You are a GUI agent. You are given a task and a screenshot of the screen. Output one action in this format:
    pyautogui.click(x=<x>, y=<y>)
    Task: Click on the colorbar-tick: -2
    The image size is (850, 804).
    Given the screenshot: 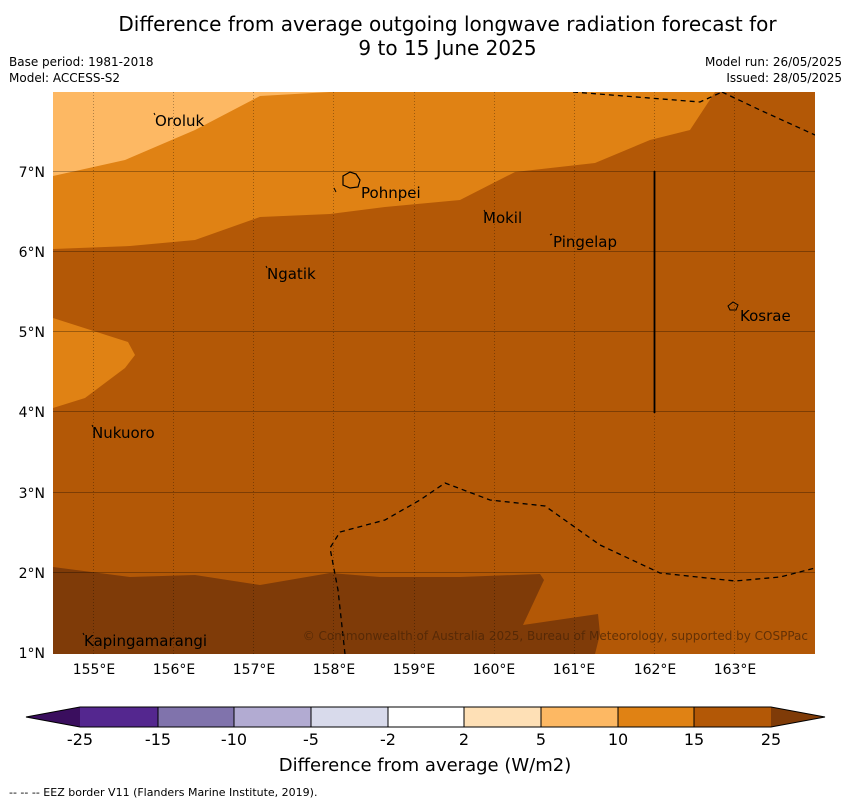 What is the action you would take?
    pyautogui.click(x=388, y=739)
    